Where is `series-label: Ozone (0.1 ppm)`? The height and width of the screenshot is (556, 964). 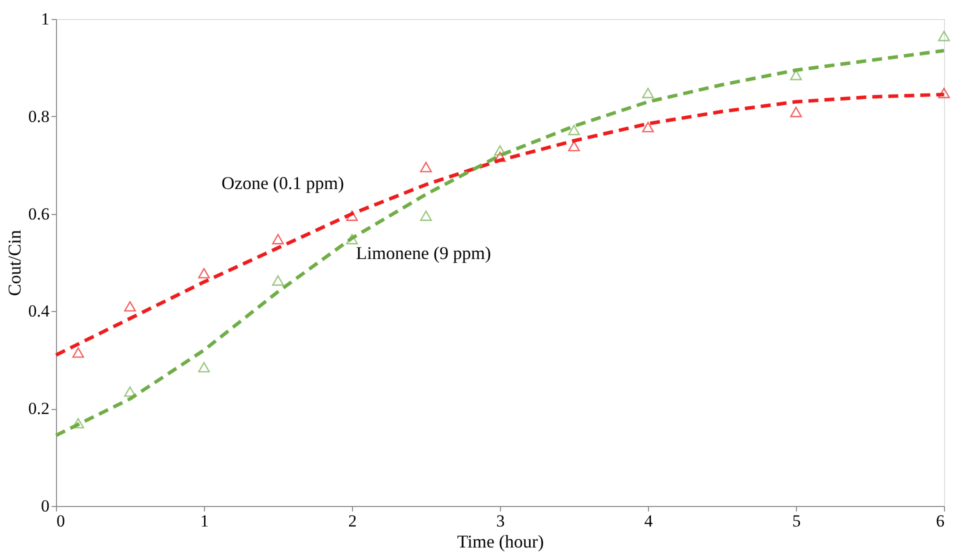 series-label: Ozone (0.1 ppm) is located at coordinates (283, 182).